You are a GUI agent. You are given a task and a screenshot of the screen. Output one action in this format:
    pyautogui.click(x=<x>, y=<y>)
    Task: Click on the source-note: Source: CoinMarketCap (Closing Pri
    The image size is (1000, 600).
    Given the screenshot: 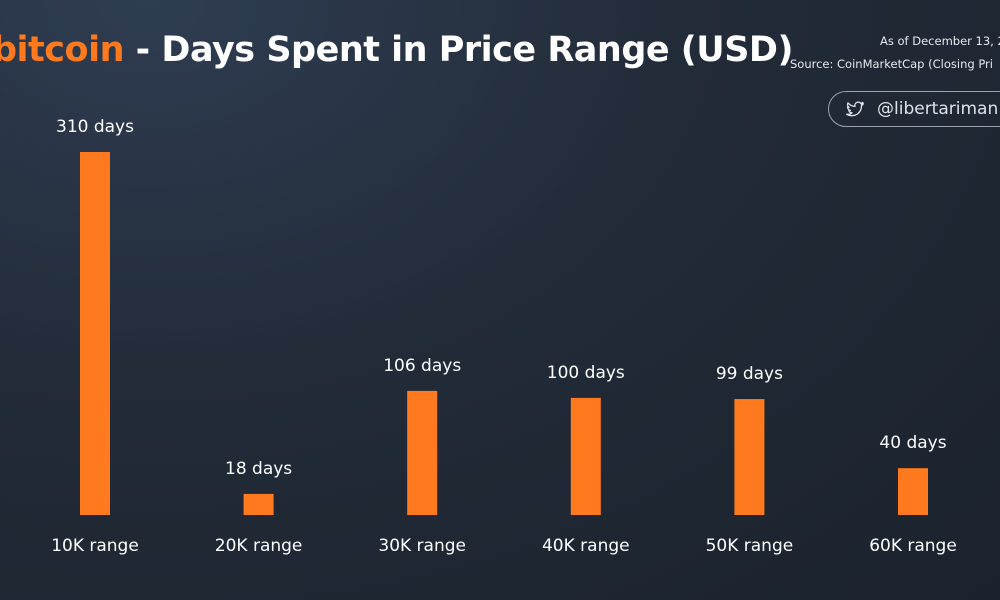 What is the action you would take?
    pyautogui.click(x=891, y=64)
    